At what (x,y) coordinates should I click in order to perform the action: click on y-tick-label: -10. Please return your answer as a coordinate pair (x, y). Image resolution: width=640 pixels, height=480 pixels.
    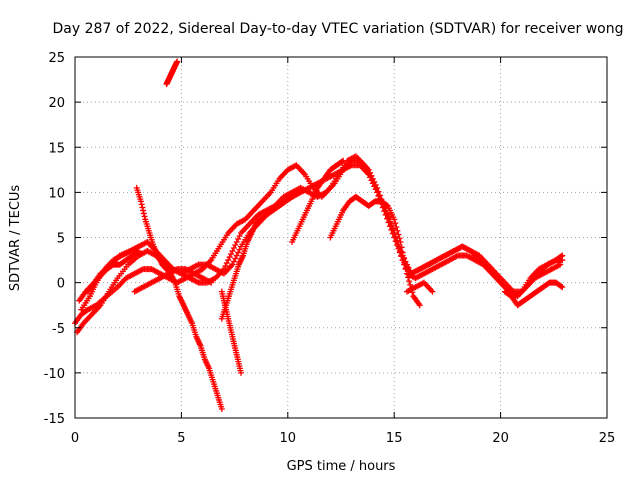
    Looking at the image, I should click on (54, 374).